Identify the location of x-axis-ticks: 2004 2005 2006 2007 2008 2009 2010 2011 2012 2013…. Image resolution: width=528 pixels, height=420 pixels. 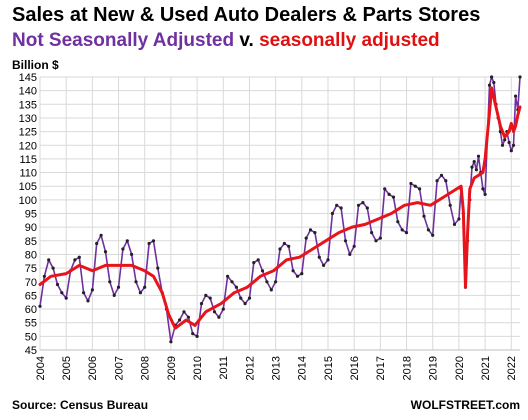
(276, 368).